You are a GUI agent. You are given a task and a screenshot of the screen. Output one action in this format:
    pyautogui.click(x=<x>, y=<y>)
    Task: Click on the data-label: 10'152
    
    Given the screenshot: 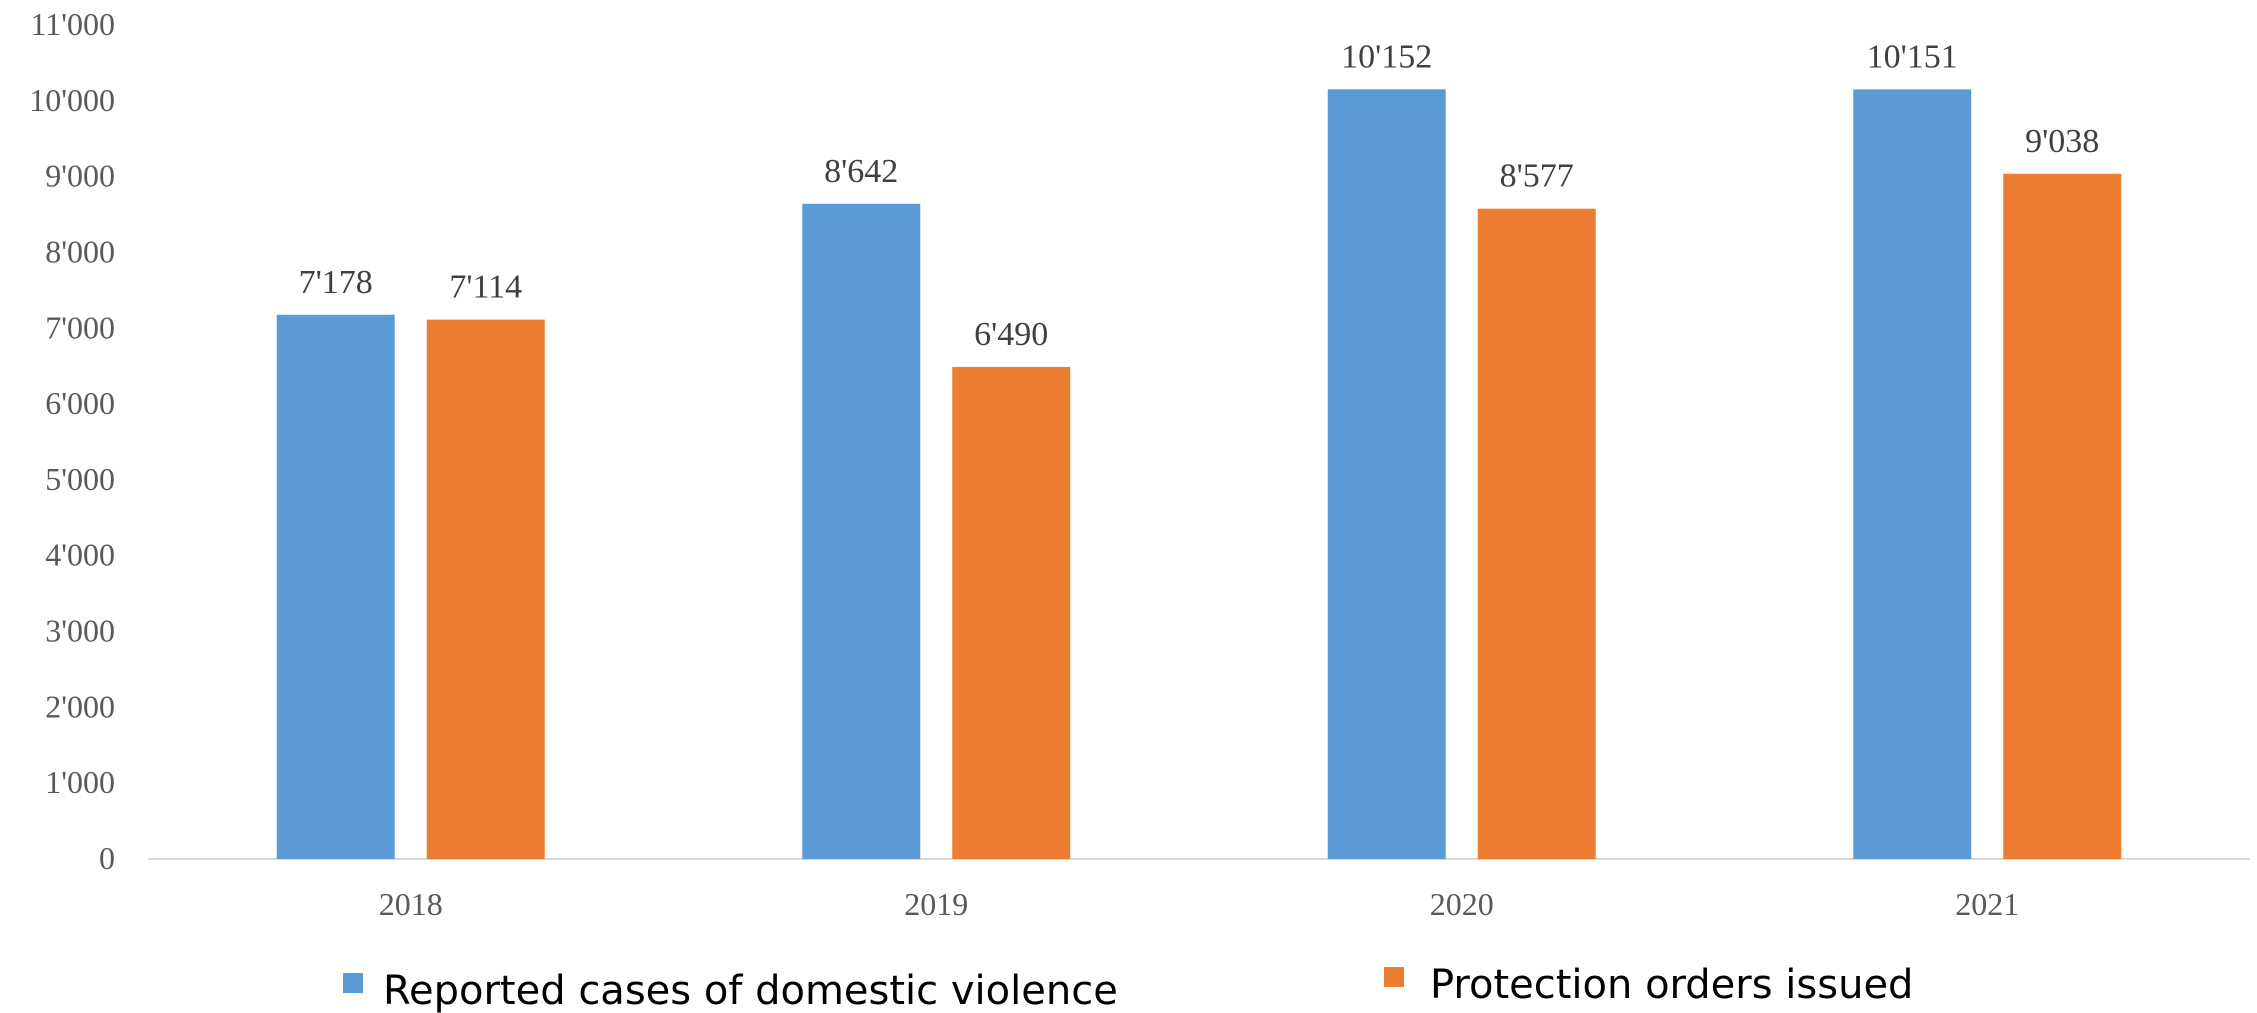 What is the action you would take?
    pyautogui.click(x=1386, y=56)
    